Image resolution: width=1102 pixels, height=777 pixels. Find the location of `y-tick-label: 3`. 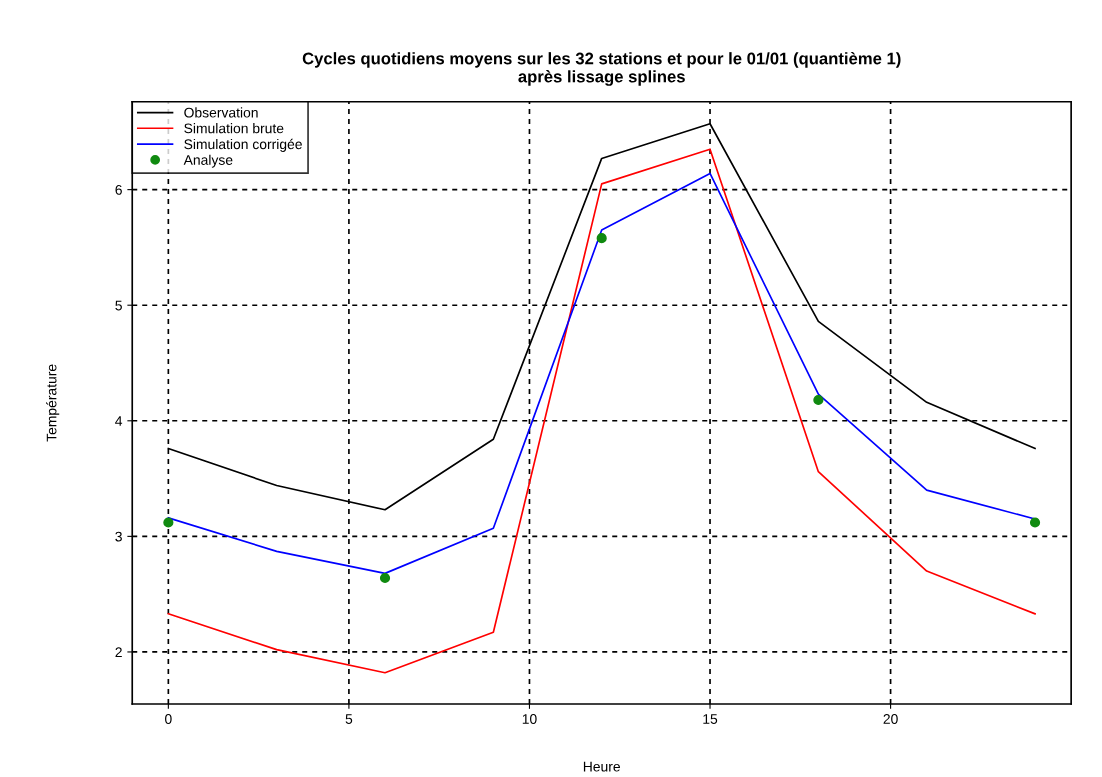

y-tick-label: 3 is located at coordinates (118, 536).